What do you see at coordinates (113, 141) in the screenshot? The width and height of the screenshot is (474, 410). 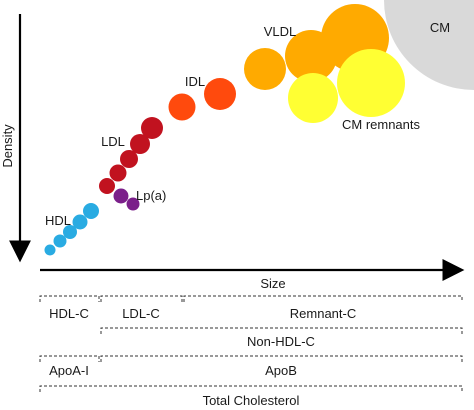 I see `ldl-label: LDL` at bounding box center [113, 141].